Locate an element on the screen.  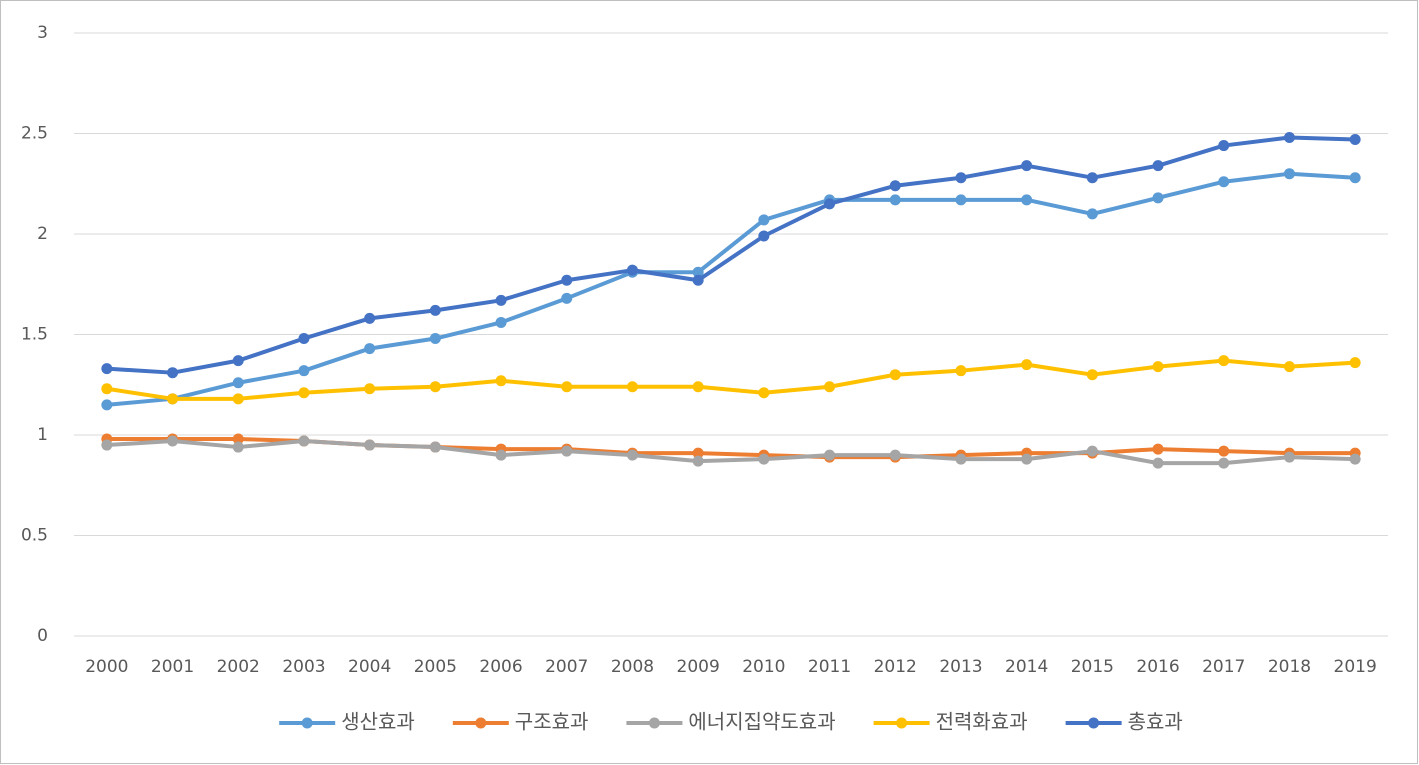
x-tick-label: 2007 is located at coordinates (566, 667).